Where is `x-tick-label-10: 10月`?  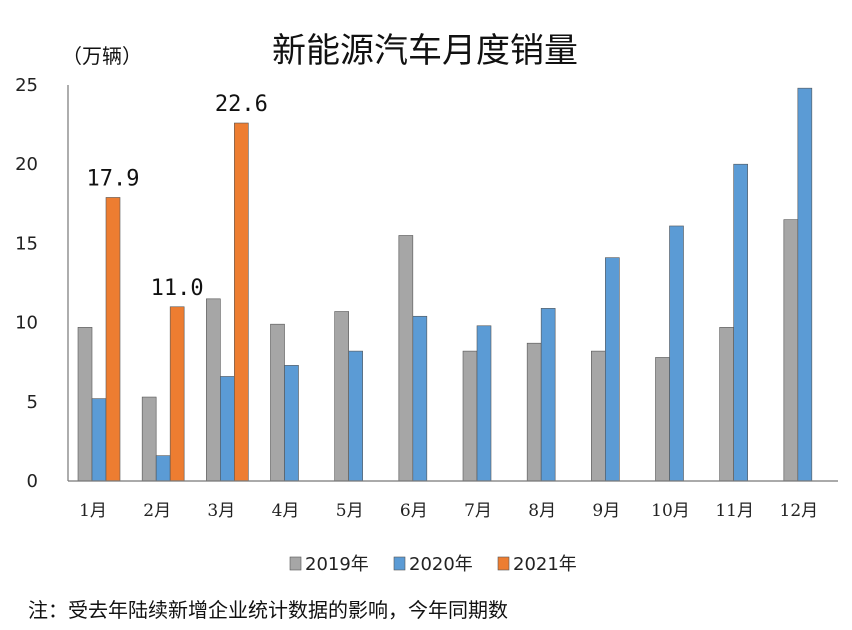
x-tick-label-10: 10月 is located at coordinates (670, 511).